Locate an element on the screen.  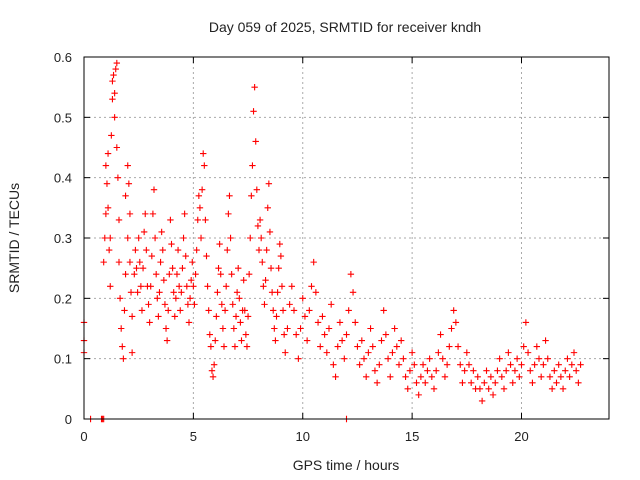
y-tick-label: 0 is located at coordinates (68, 419).